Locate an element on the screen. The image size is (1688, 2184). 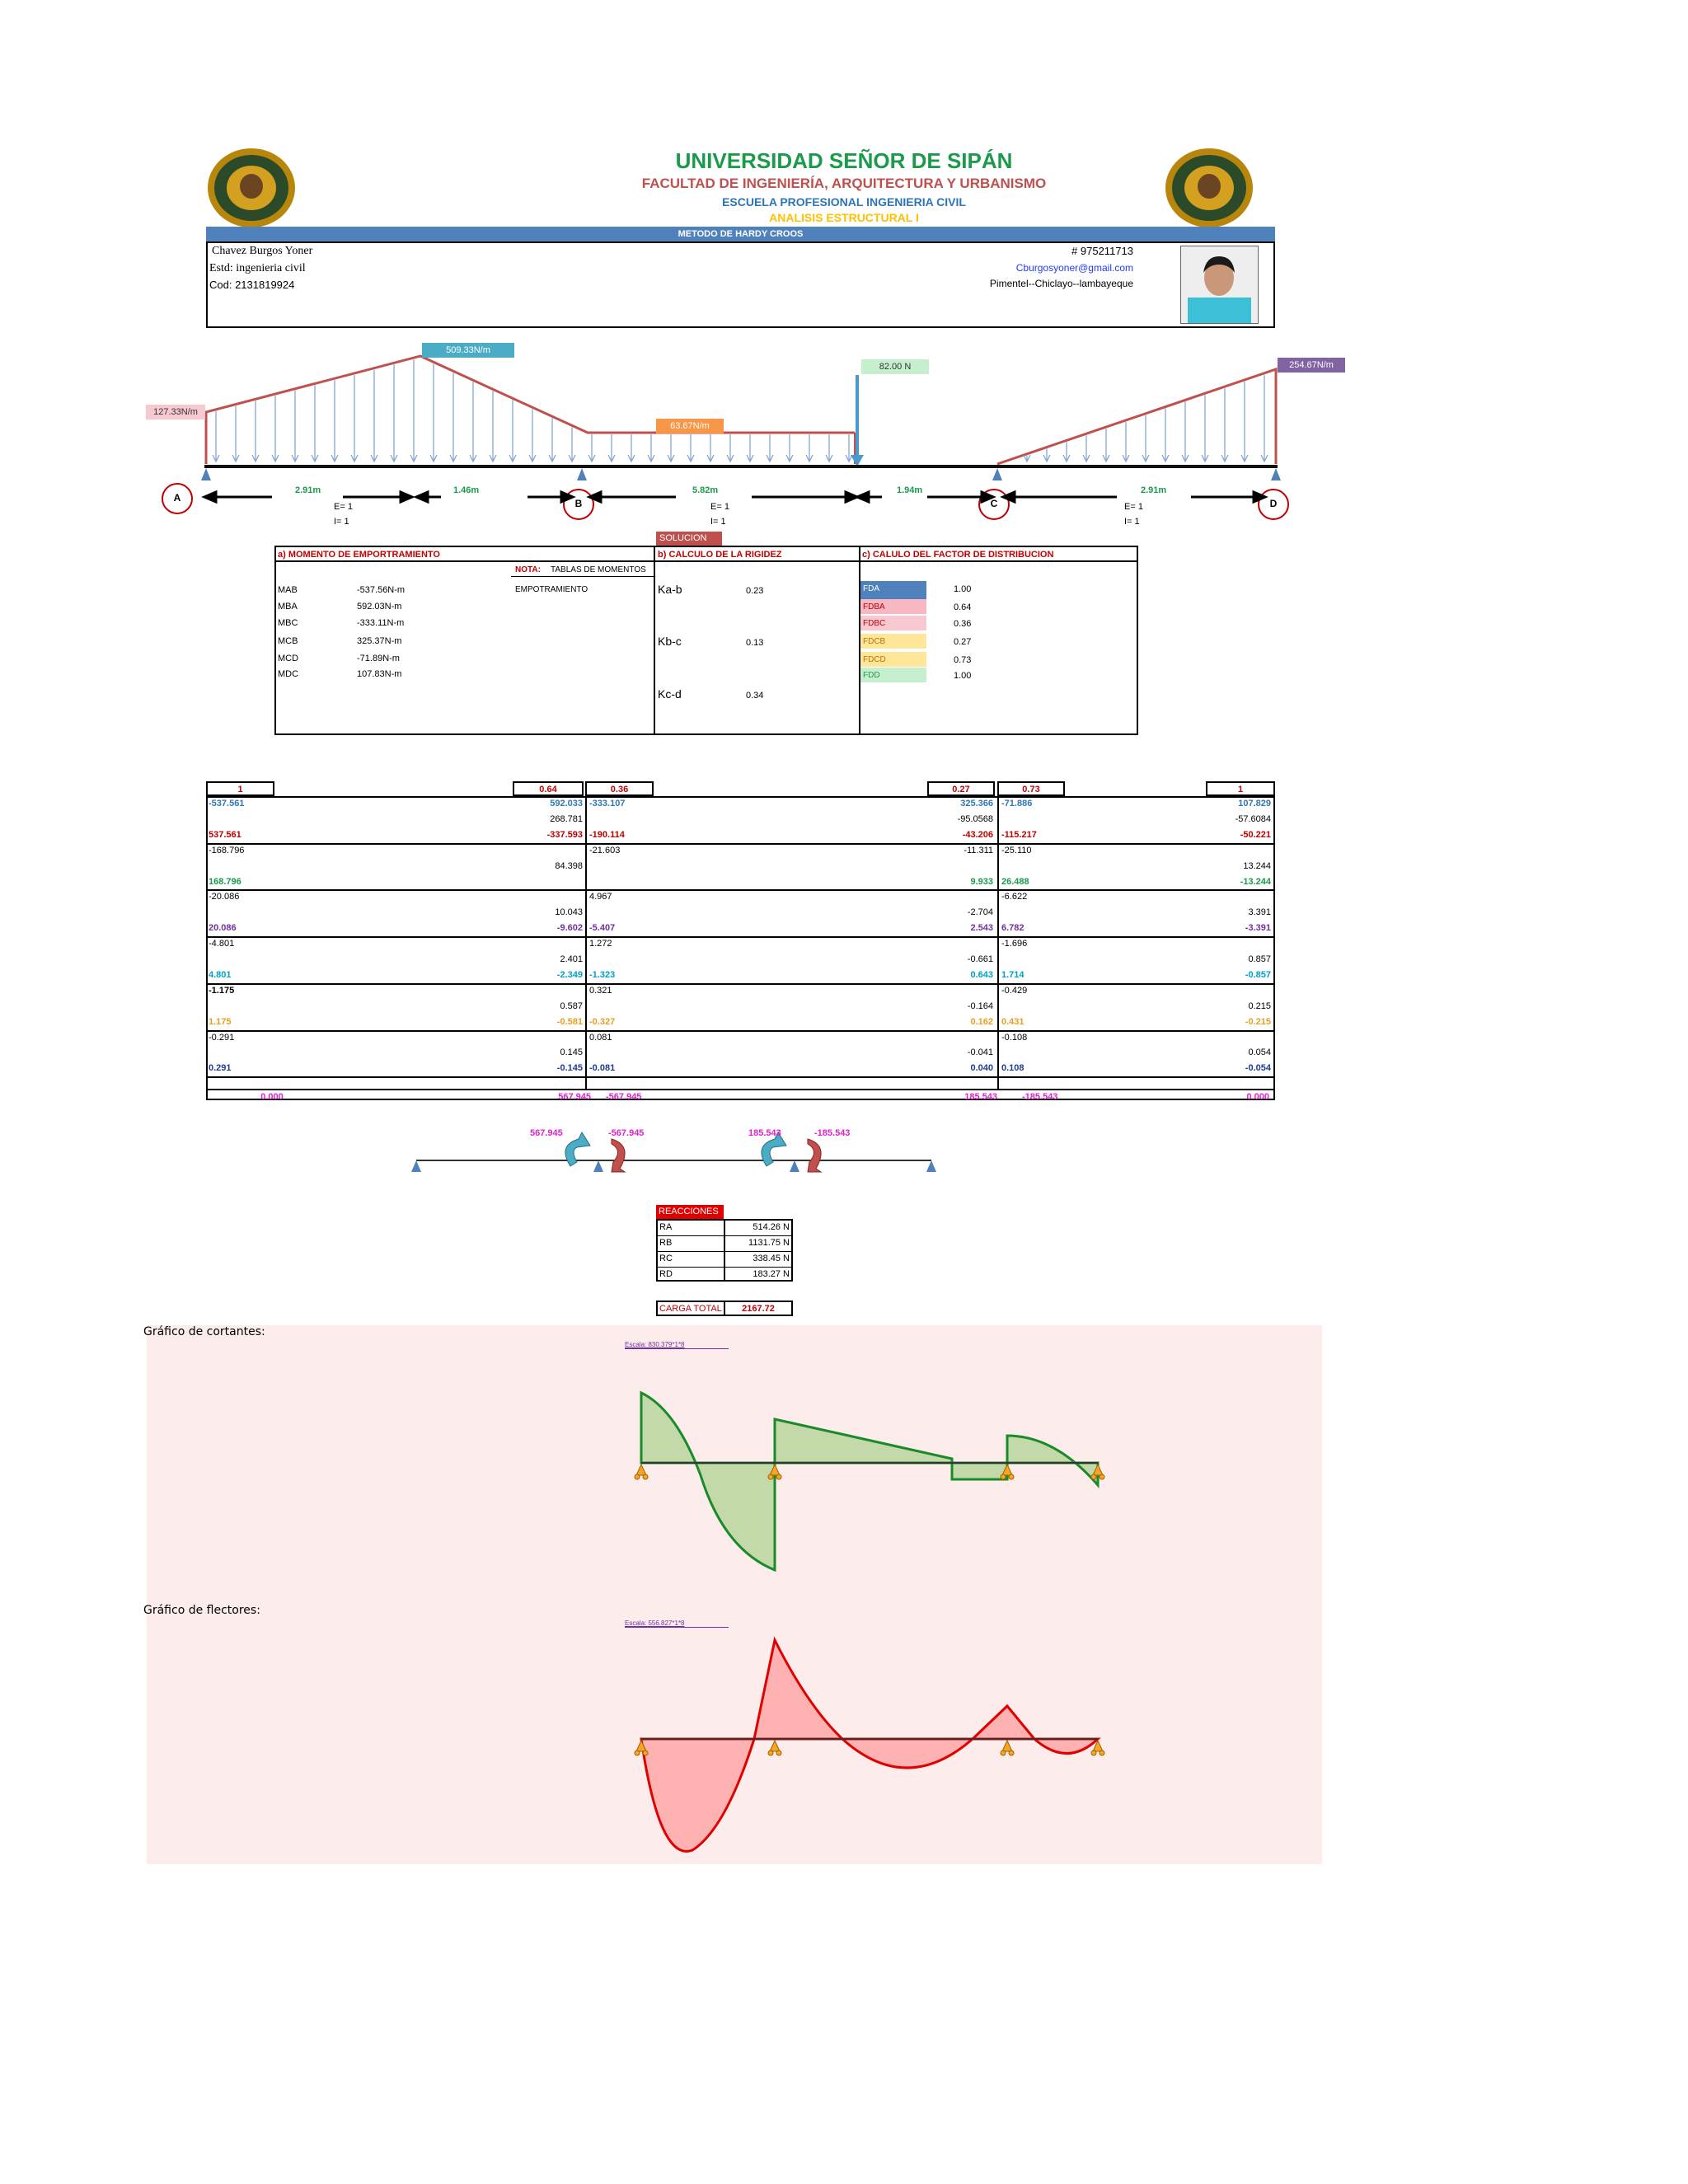
student-location: Pimentel--Chiclayo--lambayeque is located at coordinates (1061, 283).